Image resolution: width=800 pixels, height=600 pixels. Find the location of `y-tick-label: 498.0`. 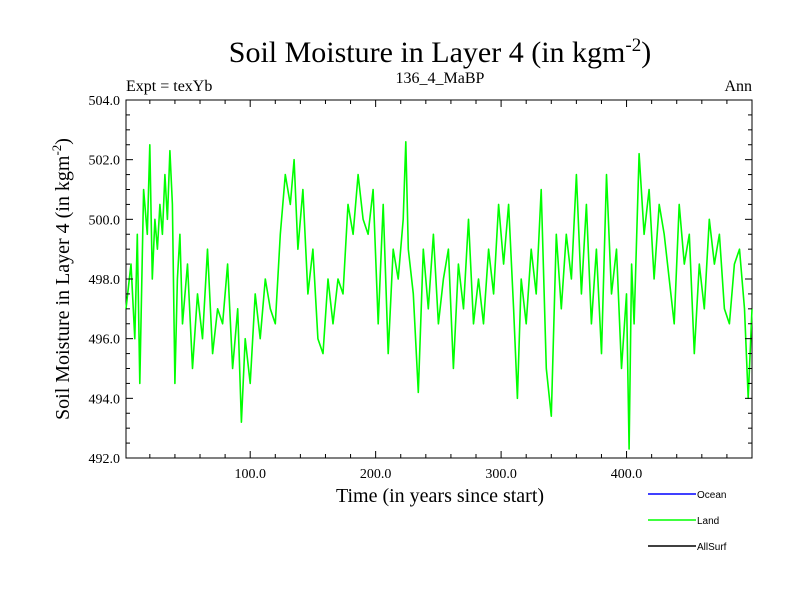

y-tick-label: 498.0 is located at coordinates (105, 280).